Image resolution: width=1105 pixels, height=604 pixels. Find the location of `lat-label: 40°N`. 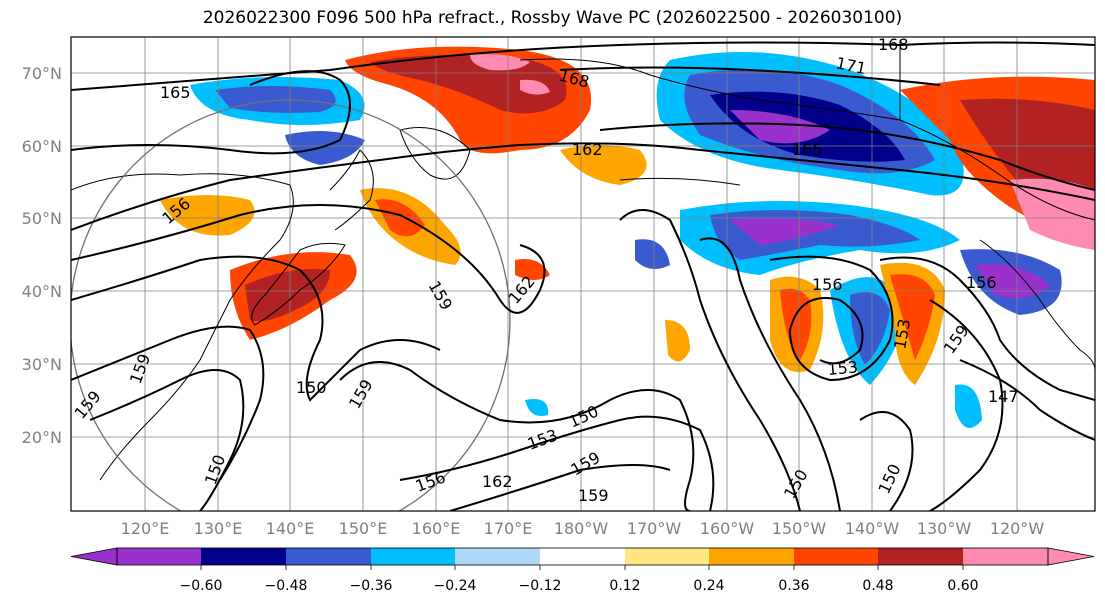

lat-label: 40°N is located at coordinates (42, 291).